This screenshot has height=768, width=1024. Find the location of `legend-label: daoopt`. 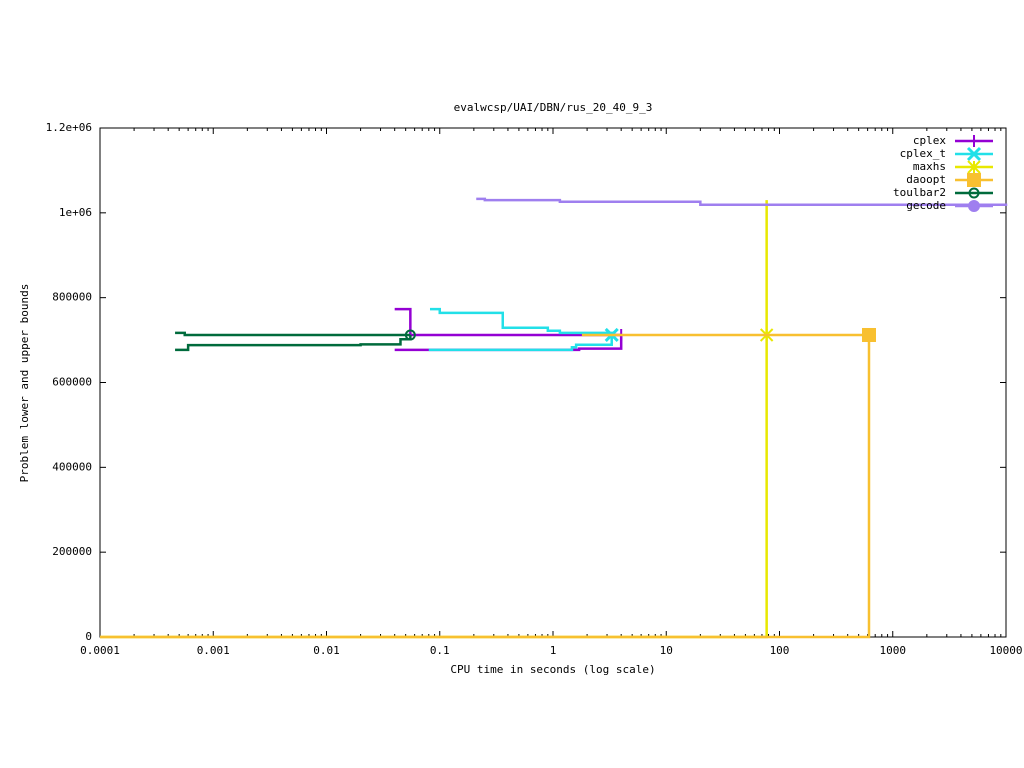

legend-label: daoopt is located at coordinates (926, 179).